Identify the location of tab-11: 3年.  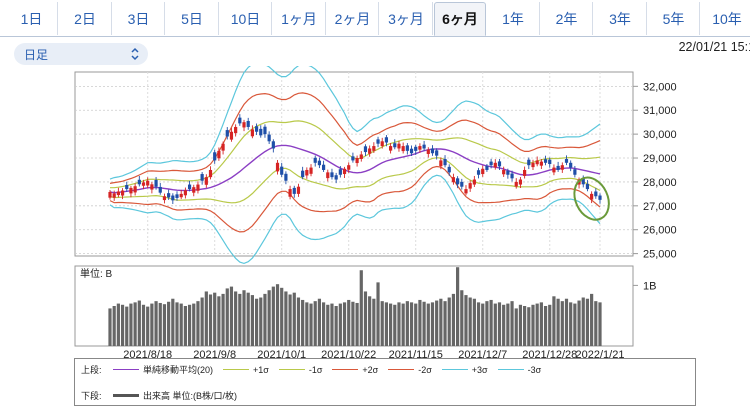
(621, 18).